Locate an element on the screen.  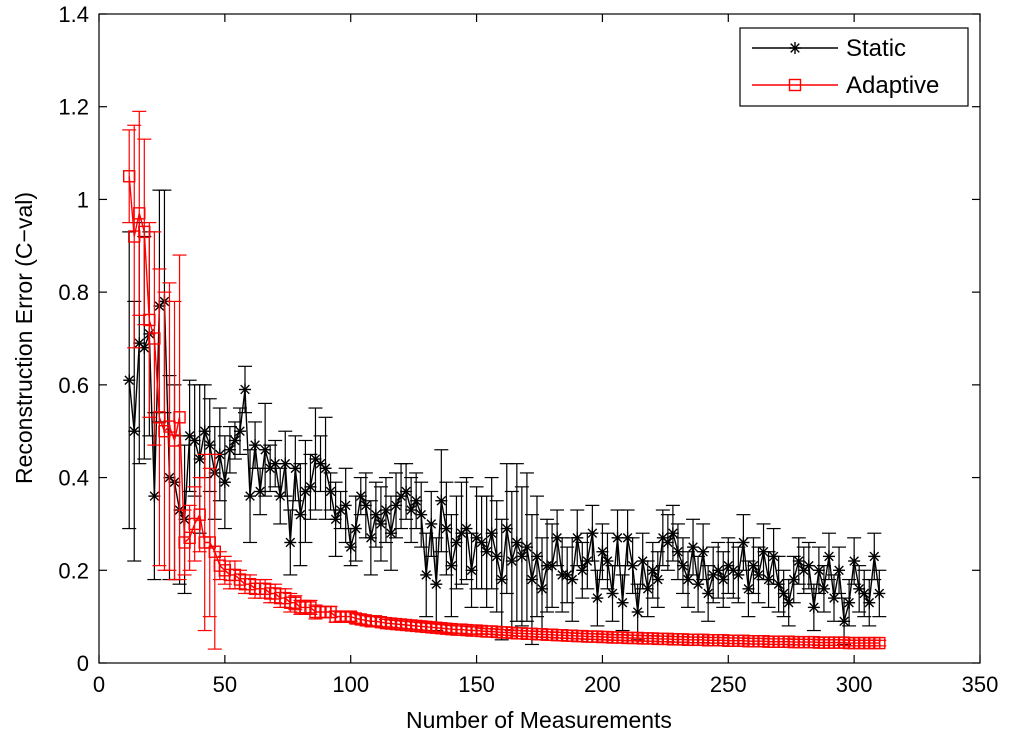
x-tick-label: 50 is located at coordinates (225, 684).